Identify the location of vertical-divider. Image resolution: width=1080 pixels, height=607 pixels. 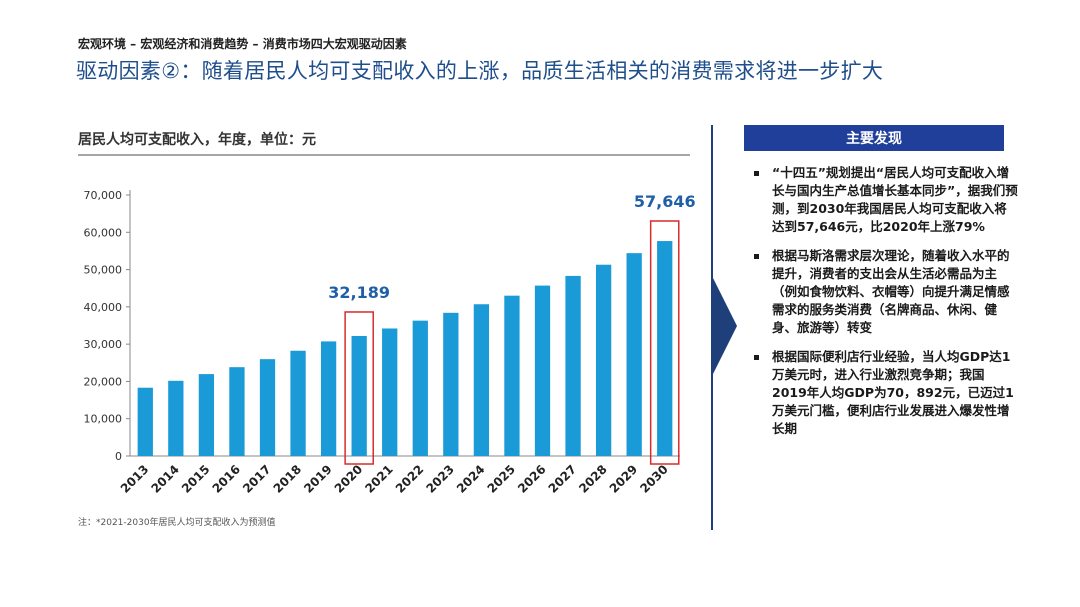
(712, 327).